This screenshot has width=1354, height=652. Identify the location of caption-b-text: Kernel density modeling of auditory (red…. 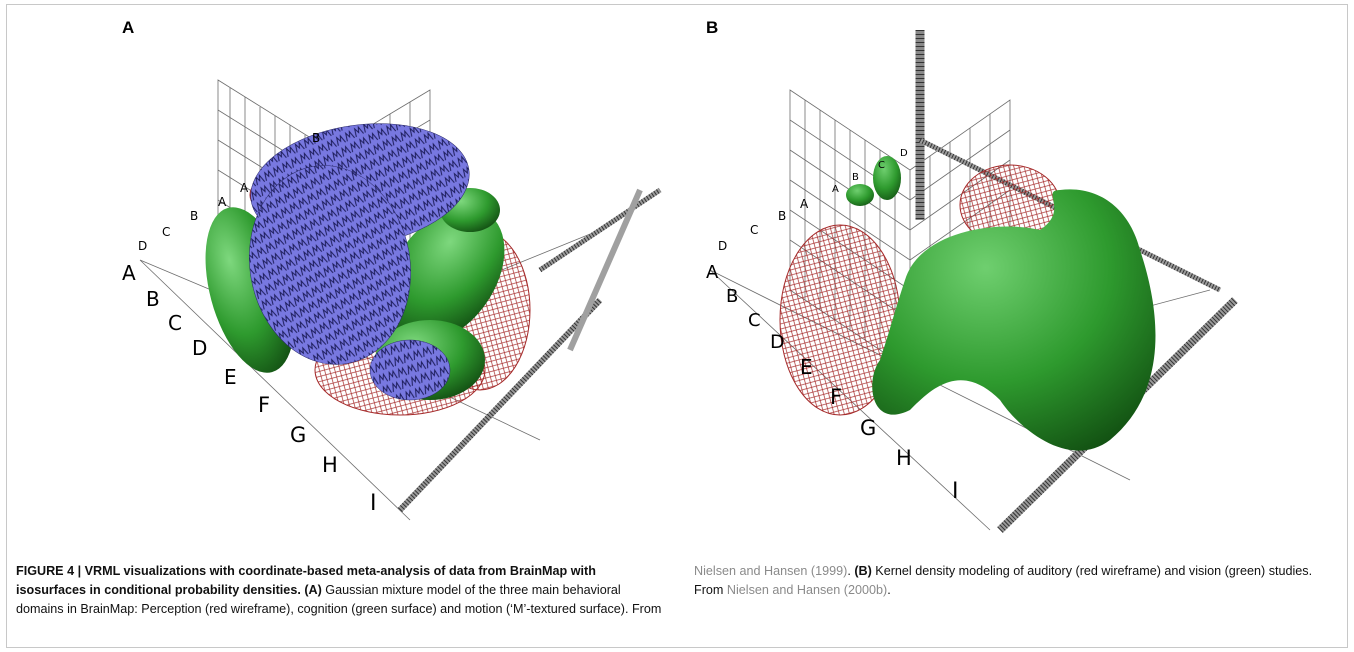
(1003, 580).